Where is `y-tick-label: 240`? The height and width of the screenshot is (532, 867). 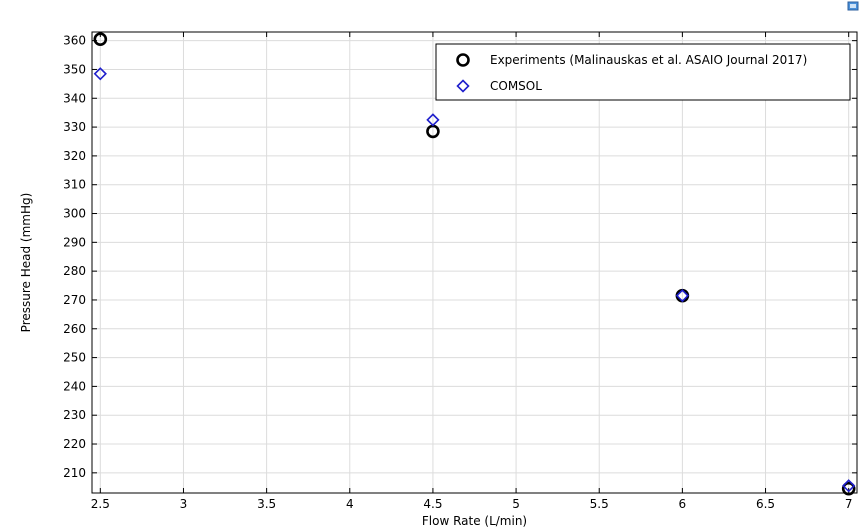
y-tick-label: 240 is located at coordinates (74, 386).